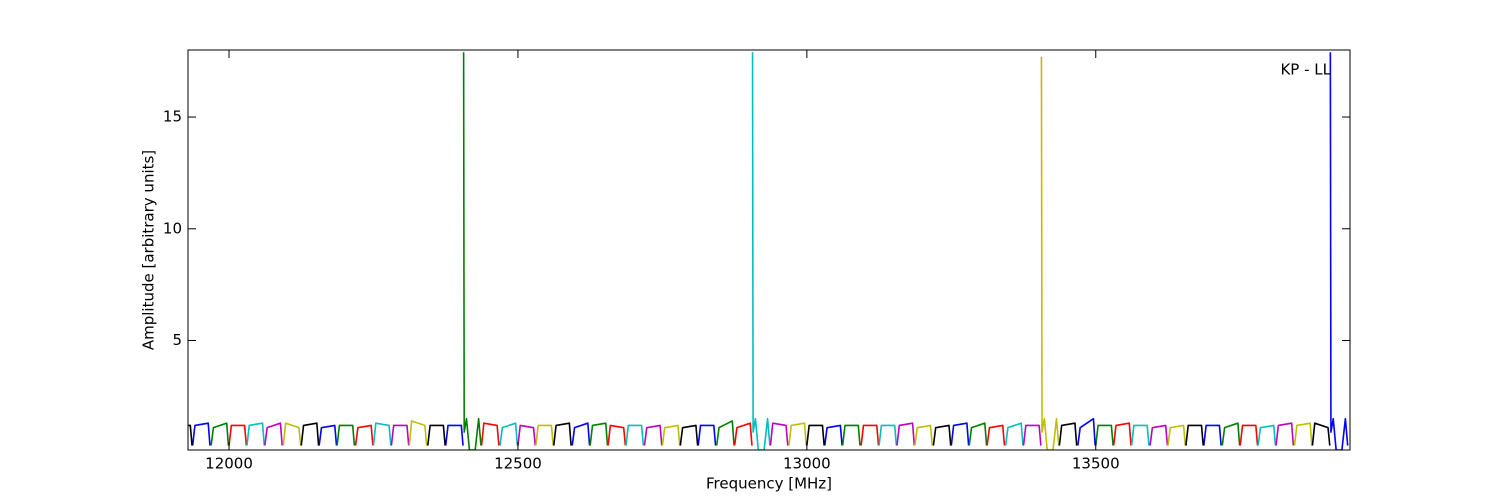 Image resolution: width=1500 pixels, height=500 pixels. Describe the element at coordinates (518, 464) in the screenshot. I see `x-tick-label: 12500` at that location.